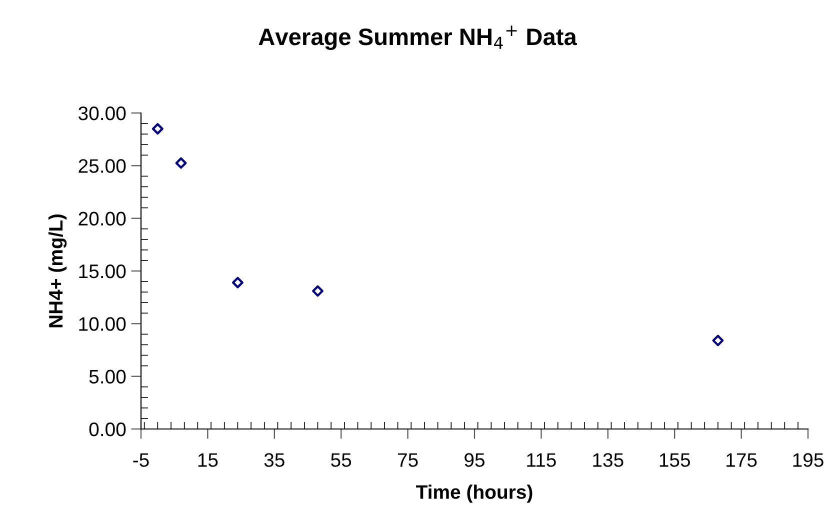 Image resolution: width=835 pixels, height=531 pixels. What do you see at coordinates (541, 460) in the screenshot?
I see `x-tick-label: 115` at bounding box center [541, 460].